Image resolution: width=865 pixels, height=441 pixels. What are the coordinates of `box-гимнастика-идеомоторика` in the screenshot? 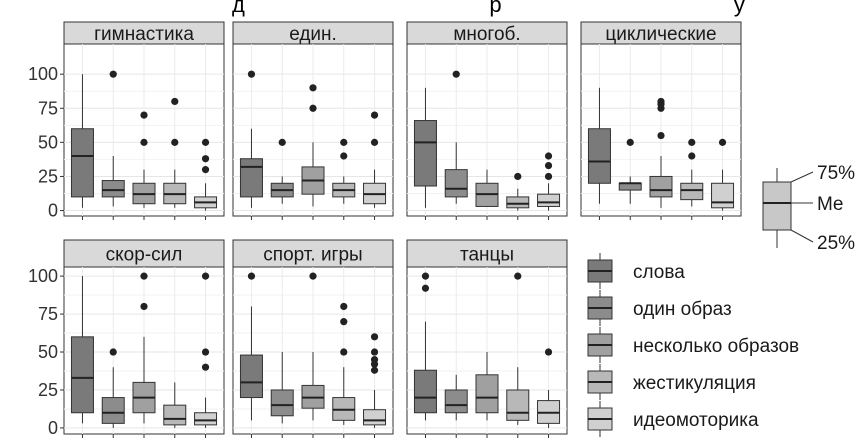 It's located at (206, 174).